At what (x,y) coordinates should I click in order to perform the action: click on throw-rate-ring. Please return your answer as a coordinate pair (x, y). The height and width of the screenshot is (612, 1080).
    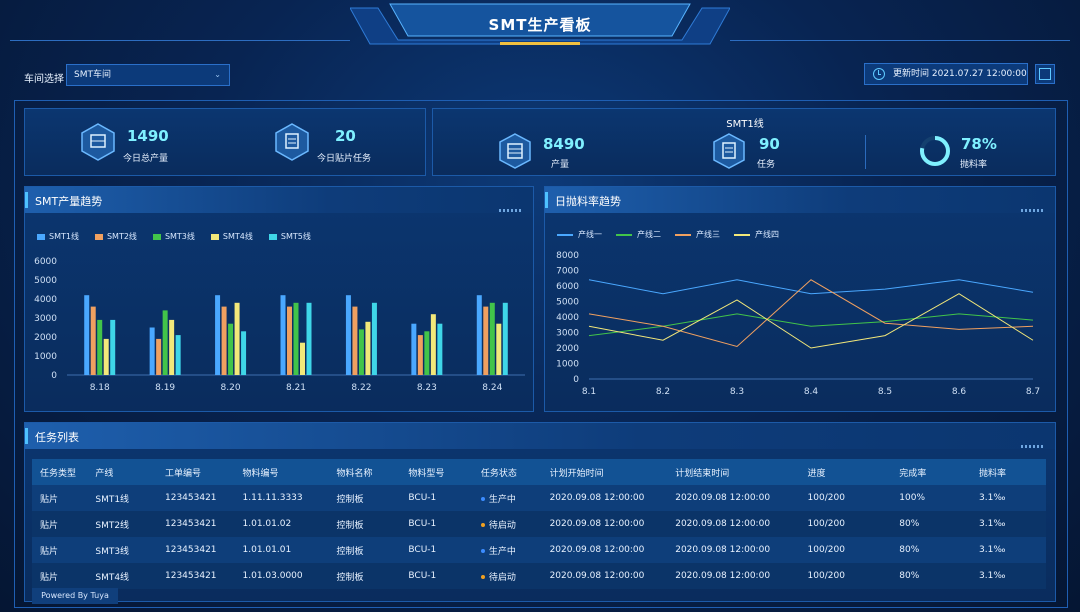
    Looking at the image, I should click on (935, 151).